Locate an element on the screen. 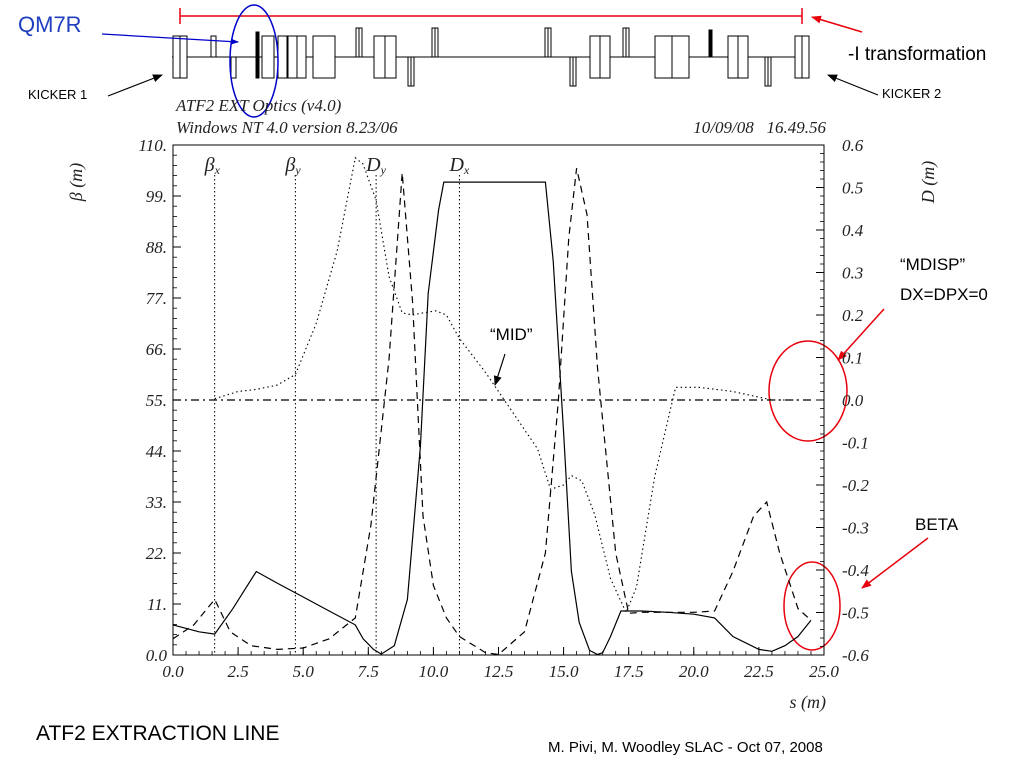 This screenshot has height=768, width=1024. kicker-1-label: KICKER 1 is located at coordinates (57, 94).